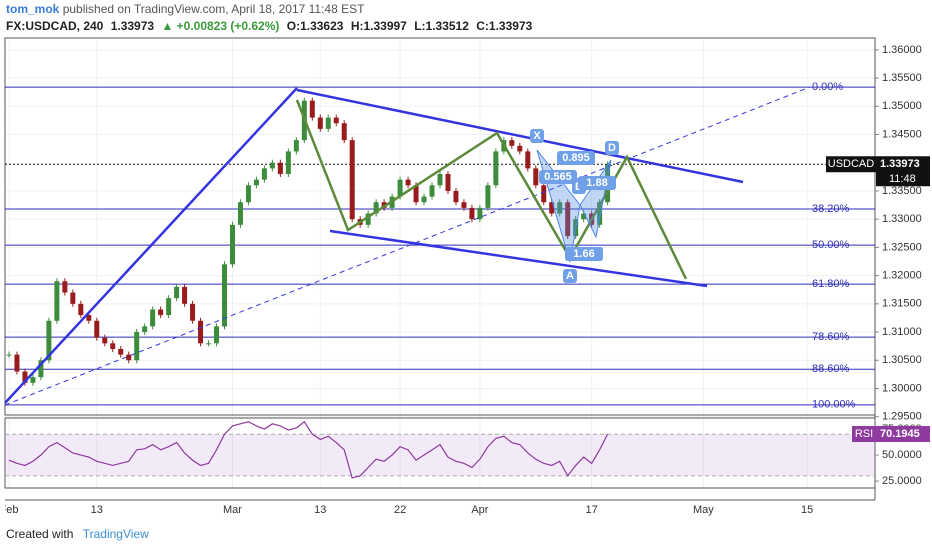 The image size is (932, 550). What do you see at coordinates (902, 417) in the screenshot?
I see `y-tick-label: 1.29500` at bounding box center [902, 417].